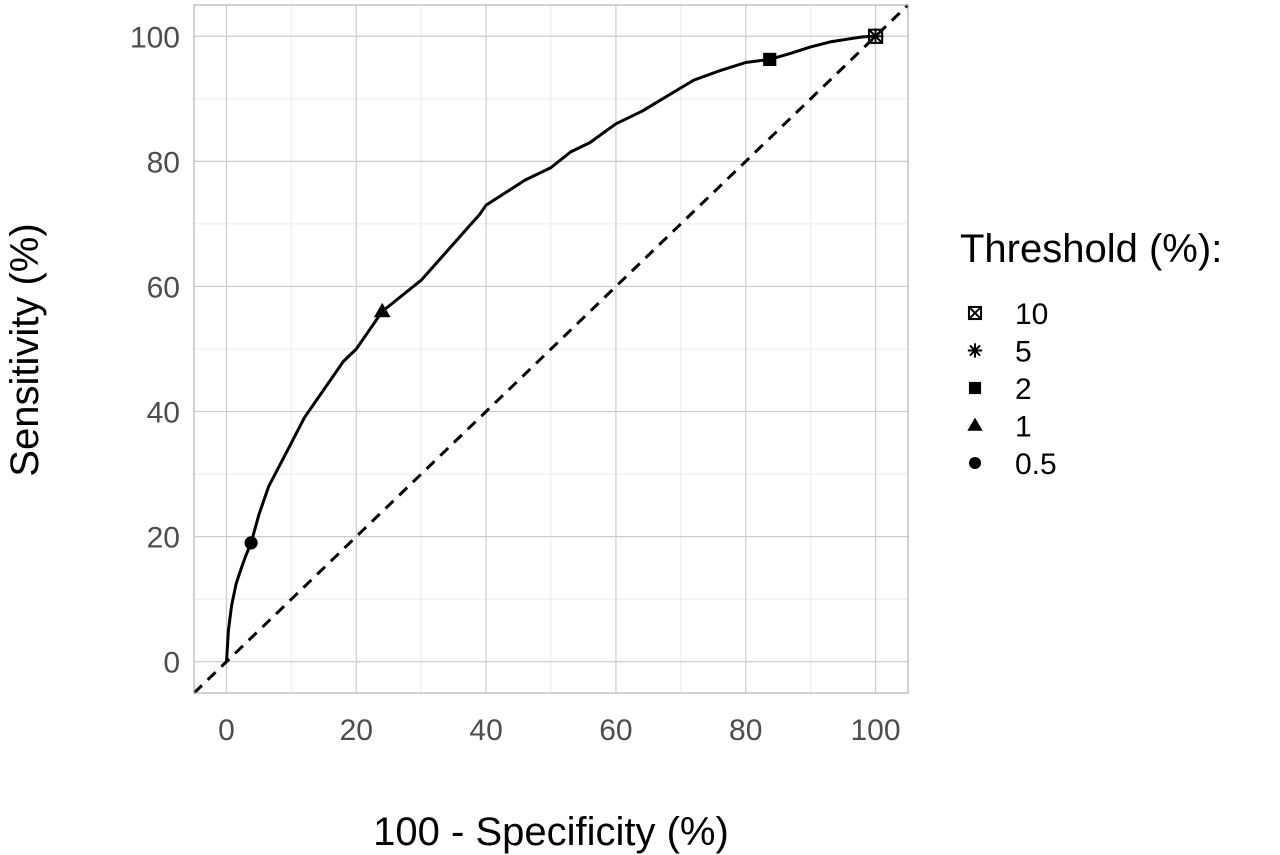 The height and width of the screenshot is (855, 1280). I want to click on y-tick-label: 60, so click(163, 287).